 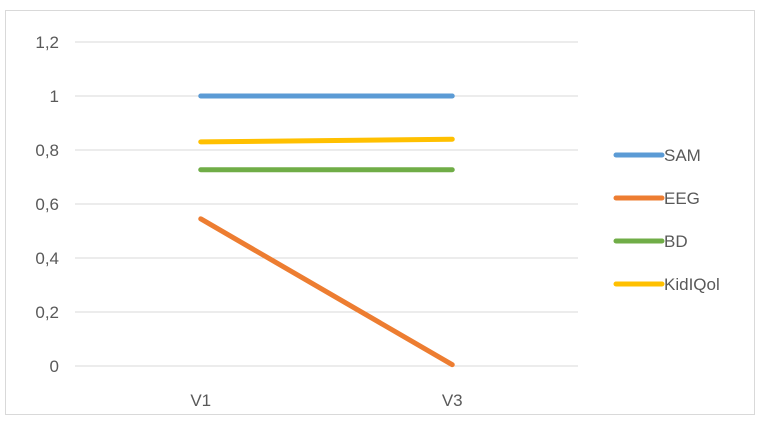 What do you see at coordinates (47, 312) in the screenshot?
I see `y-tick-label: 0,2` at bounding box center [47, 312].